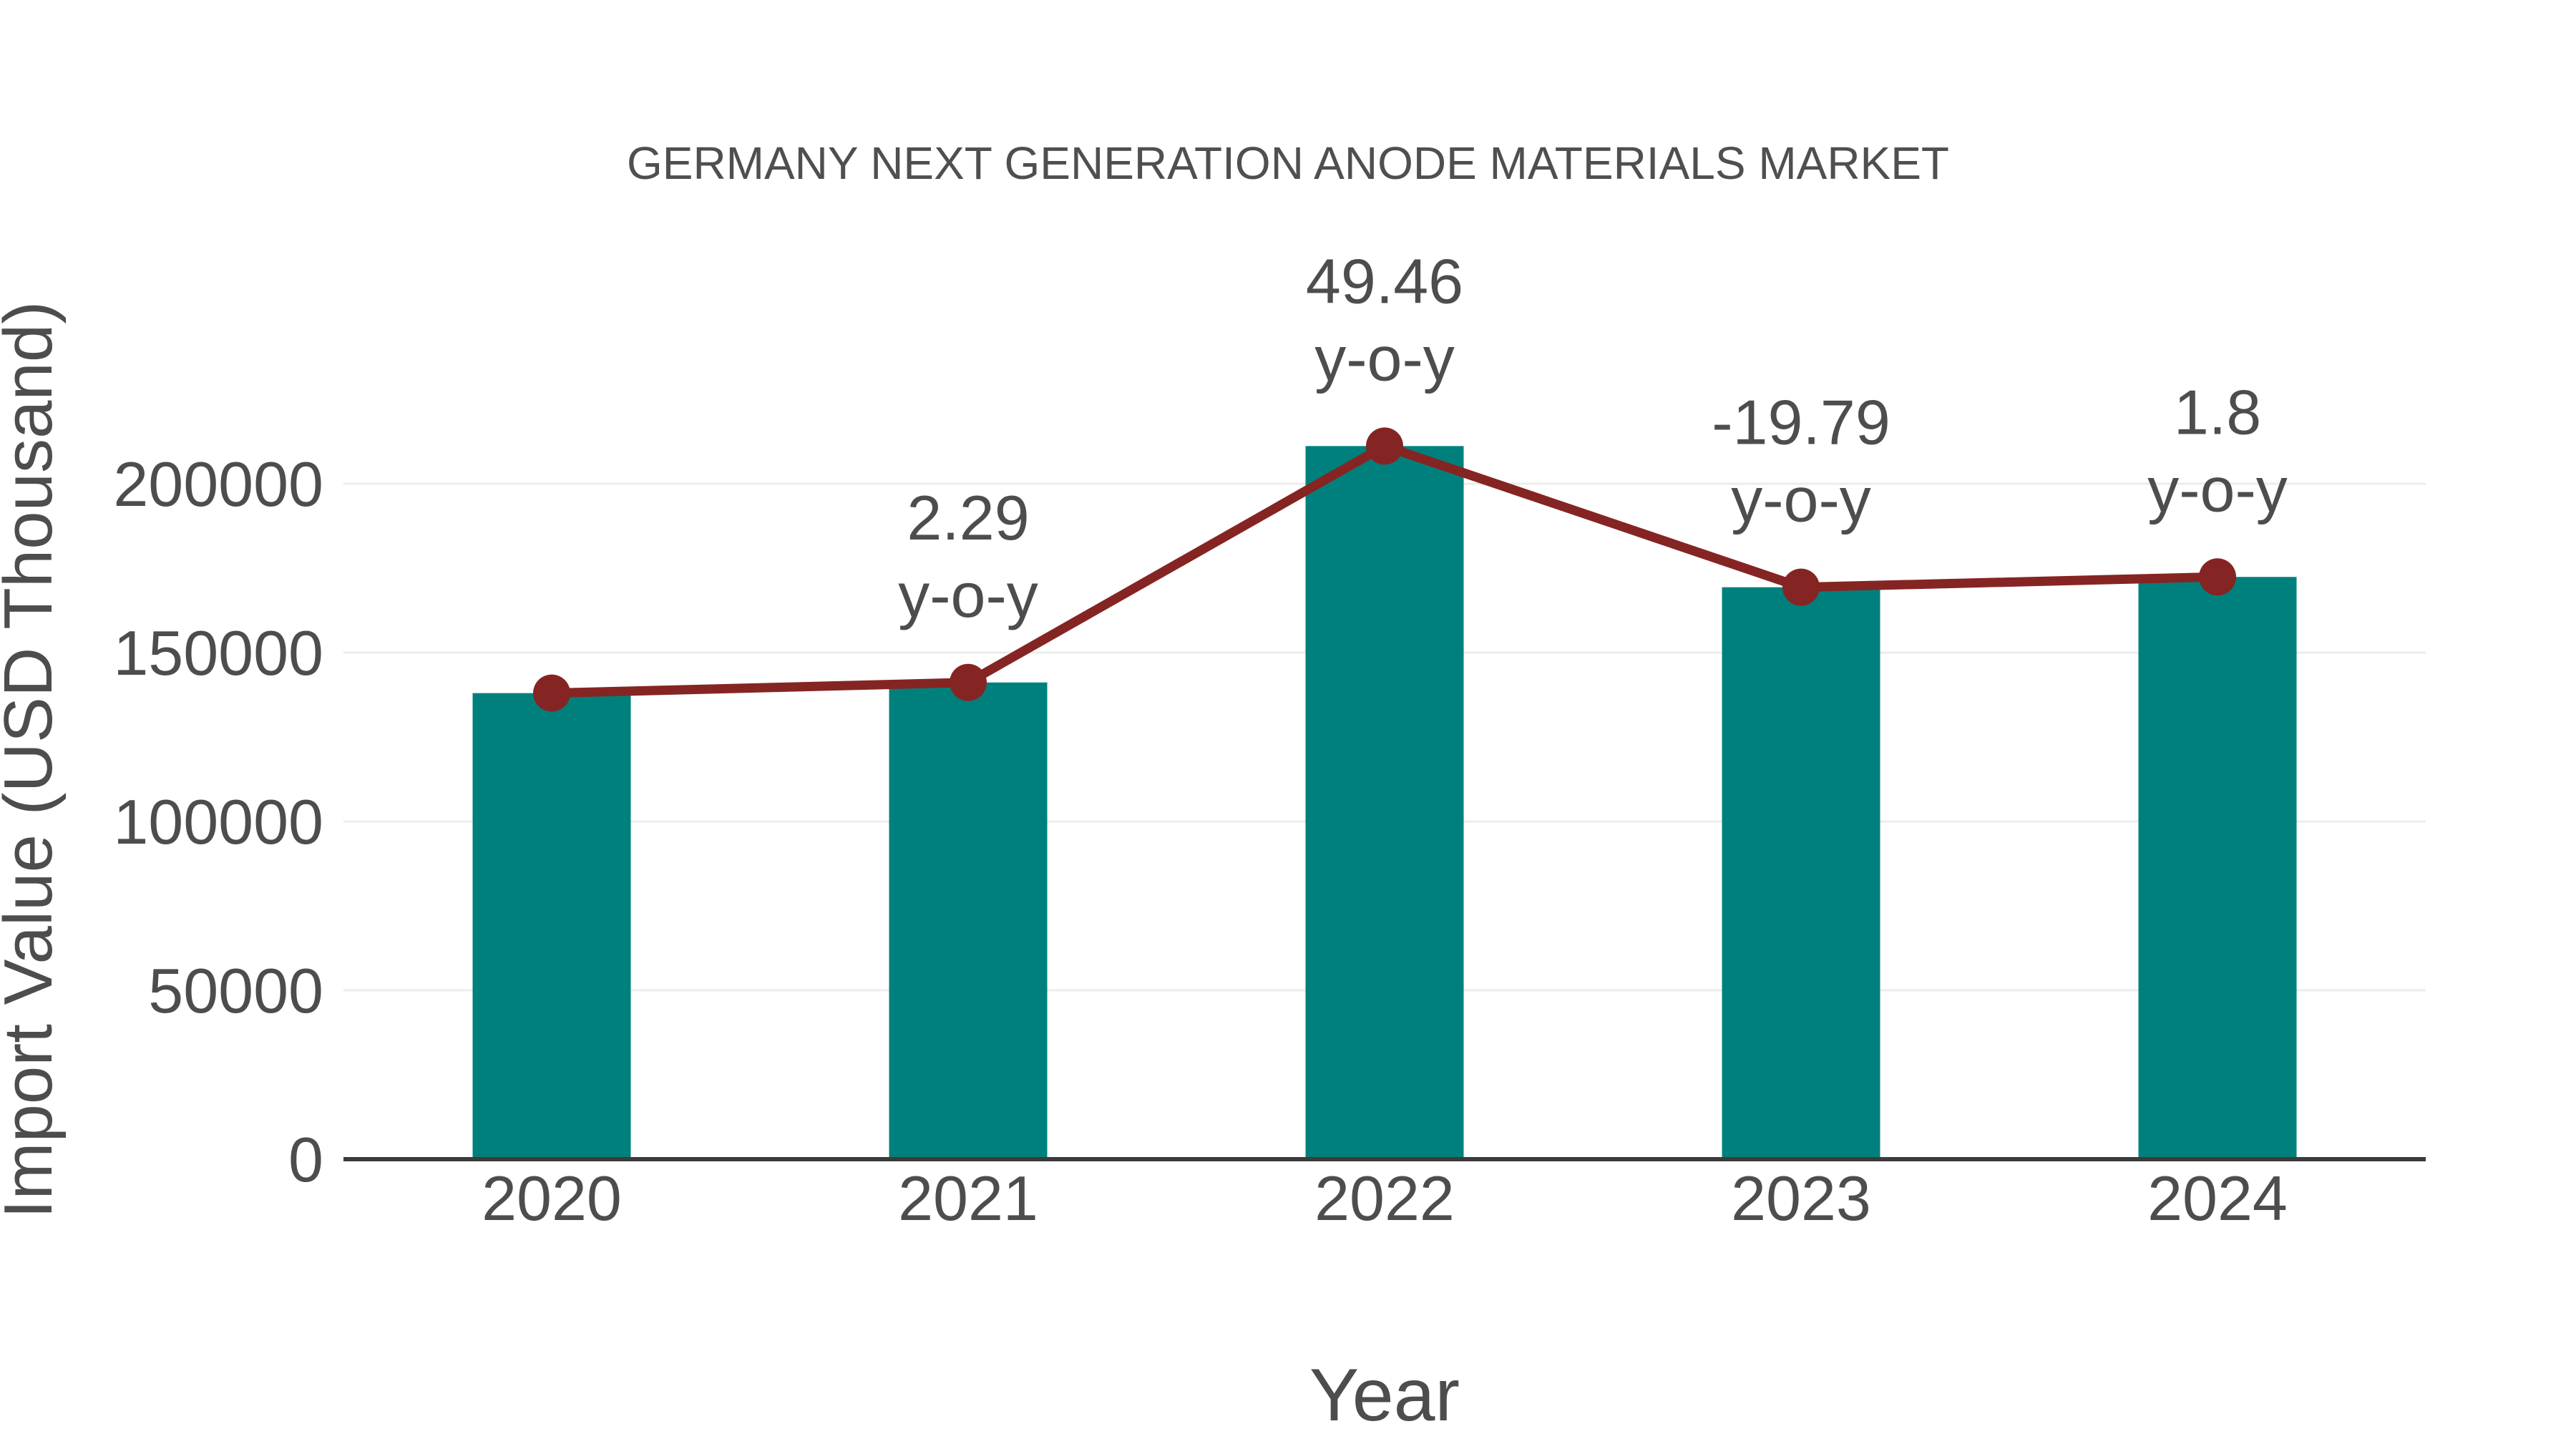 The height and width of the screenshot is (1449, 2576). What do you see at coordinates (1801, 1198) in the screenshot?
I see `x-tick-label-2023: 2023` at bounding box center [1801, 1198].